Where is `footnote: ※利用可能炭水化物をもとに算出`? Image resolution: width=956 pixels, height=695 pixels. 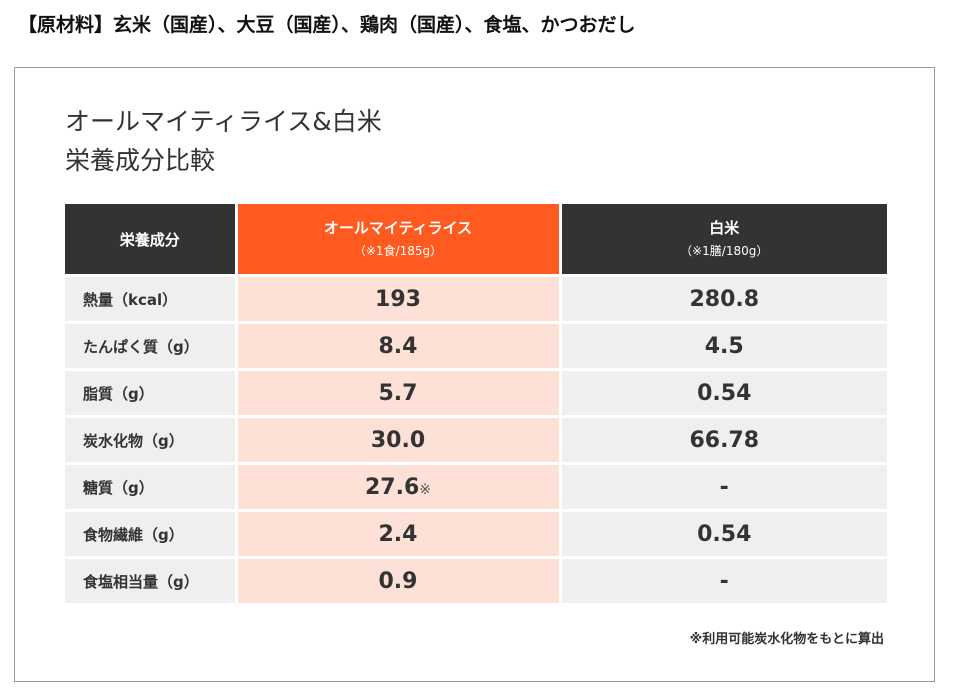
footnote: ※利用可能炭水化物をもとに算出 is located at coordinates (786, 639).